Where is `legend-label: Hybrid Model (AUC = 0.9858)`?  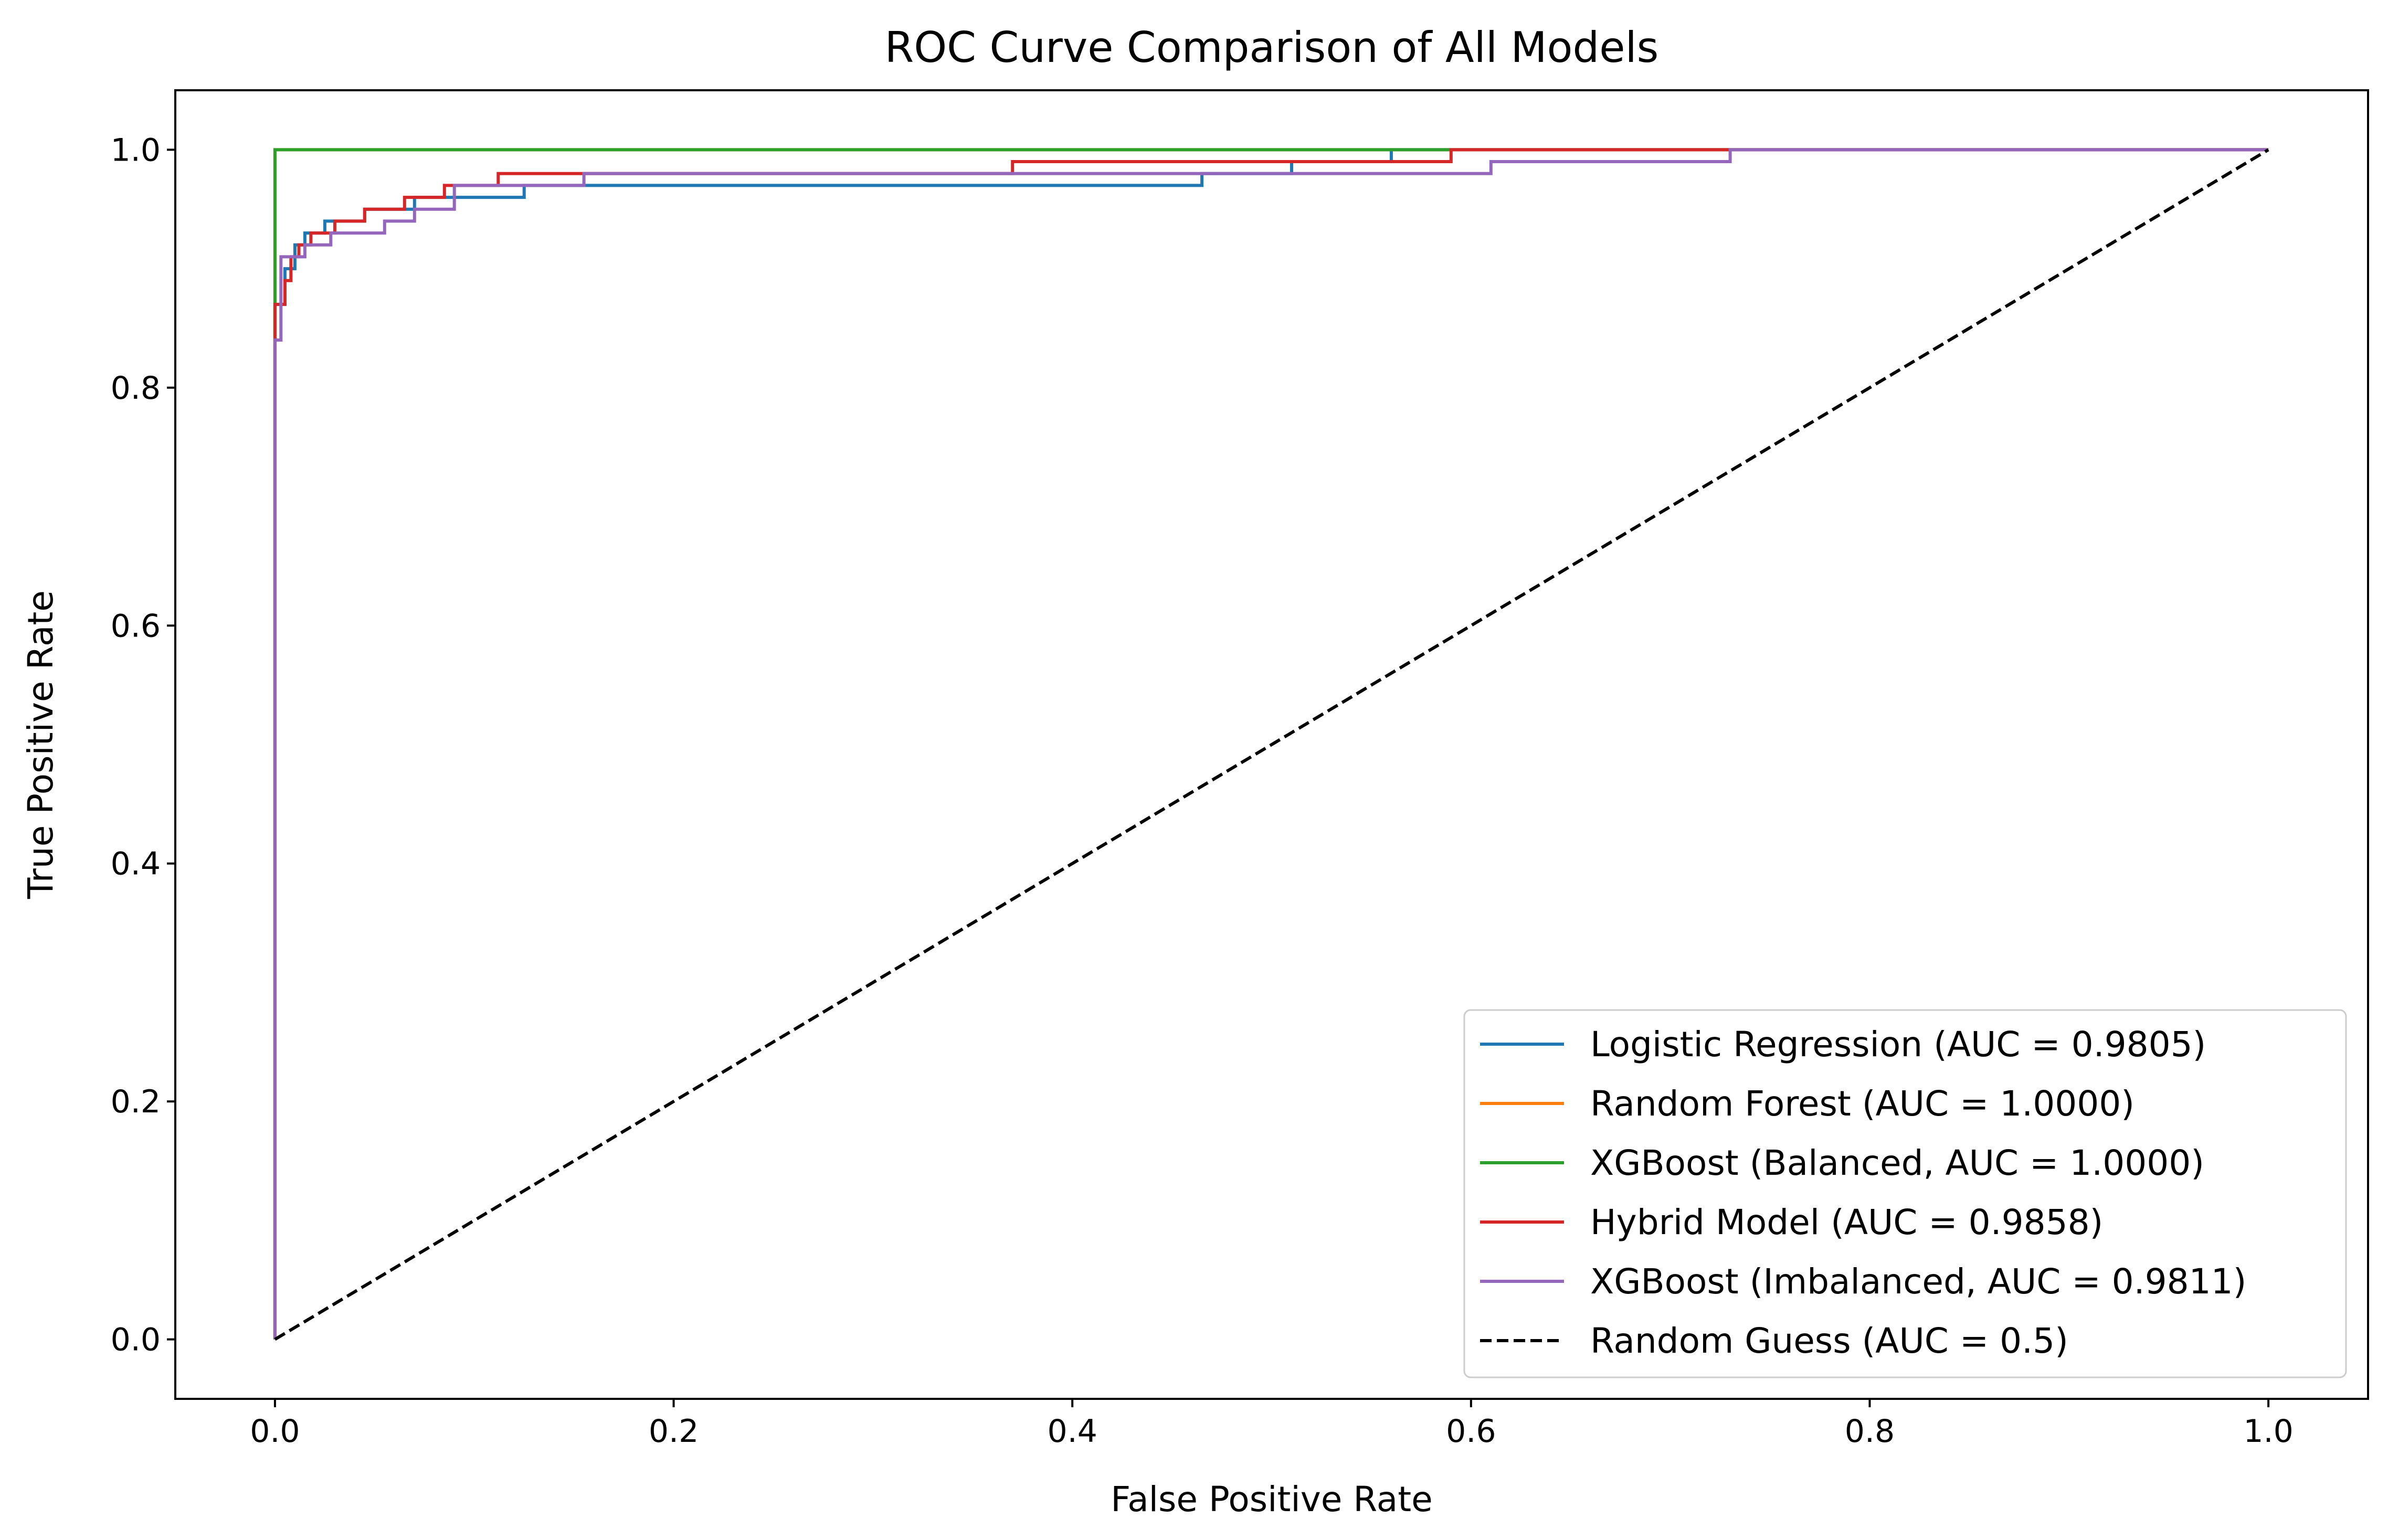
legend-label: Hybrid Model (AUC = 0.9858) is located at coordinates (1846, 1222).